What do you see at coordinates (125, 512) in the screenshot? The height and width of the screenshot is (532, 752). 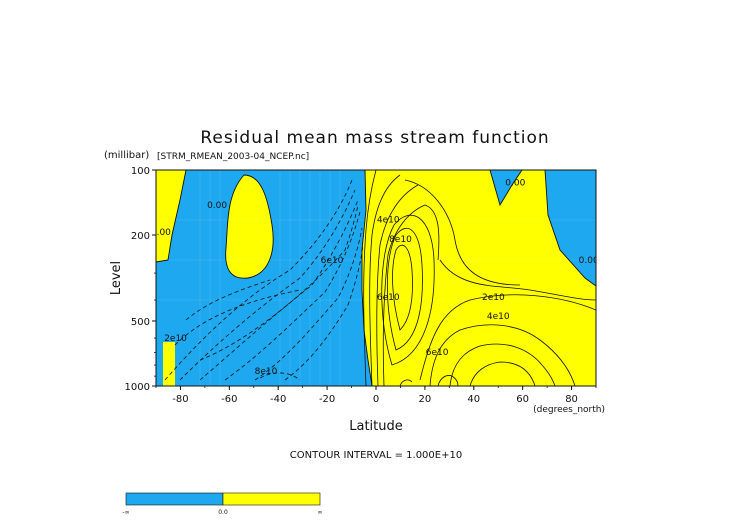 I see `colorbar-label-min: -∞` at bounding box center [125, 512].